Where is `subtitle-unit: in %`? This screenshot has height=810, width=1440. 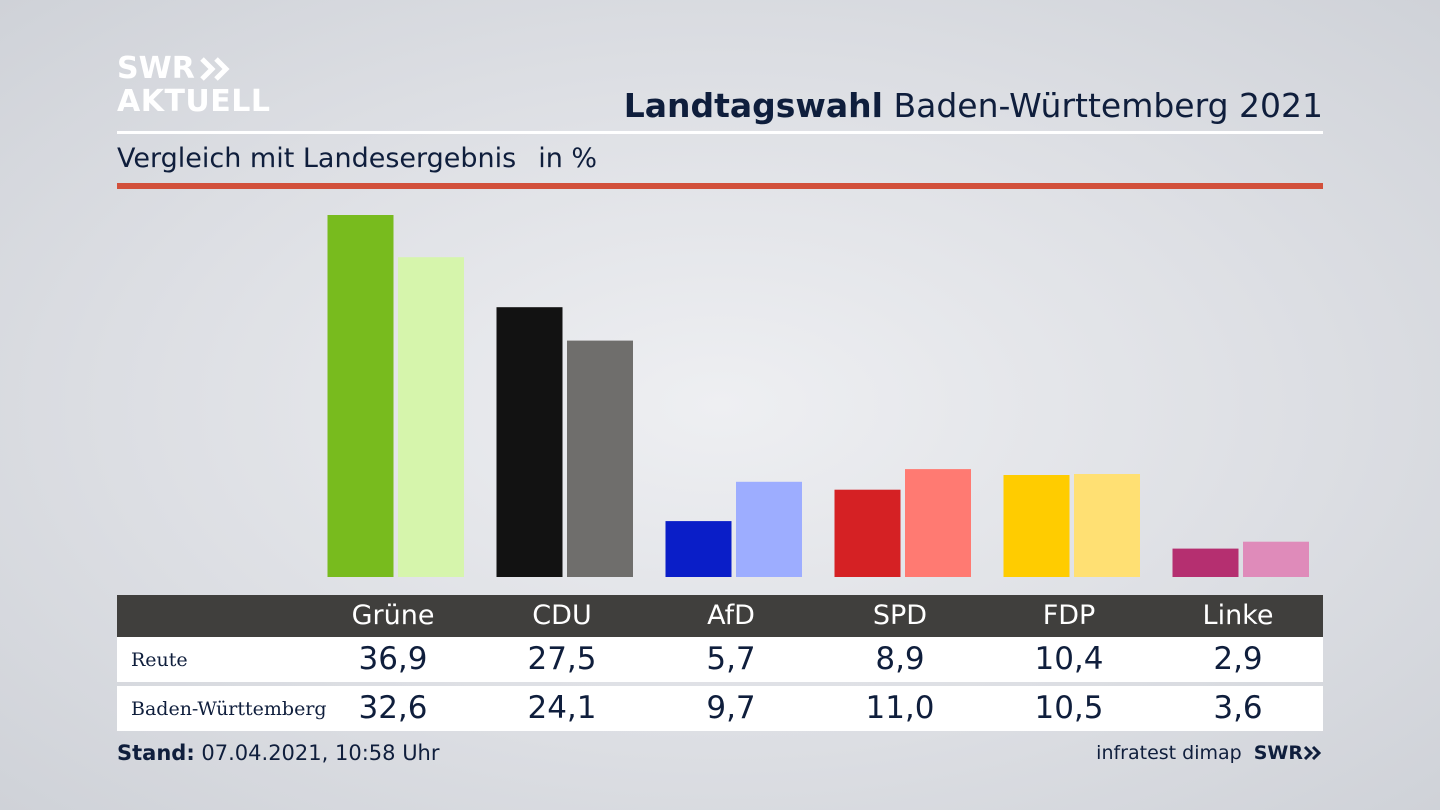
subtitle-unit: in % is located at coordinates (568, 158).